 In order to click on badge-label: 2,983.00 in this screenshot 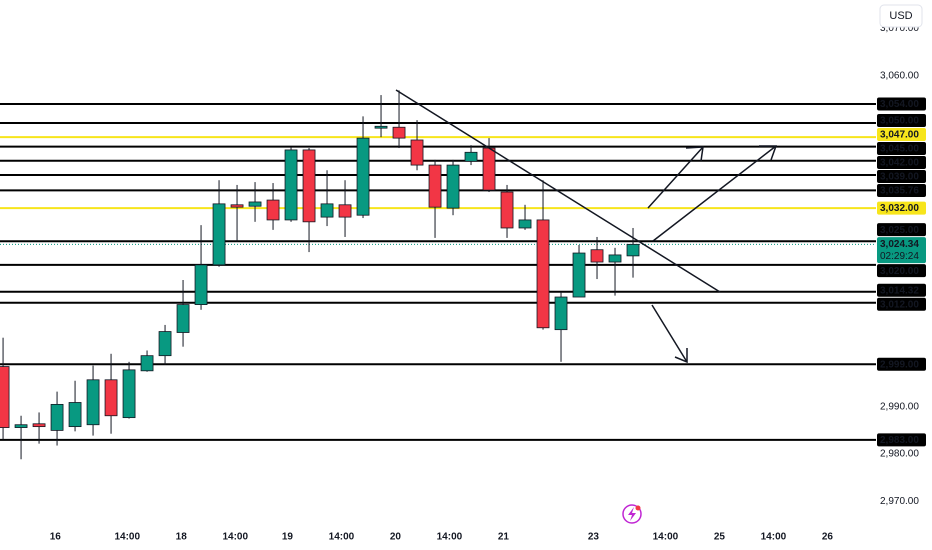, I will do `click(899, 440)`.